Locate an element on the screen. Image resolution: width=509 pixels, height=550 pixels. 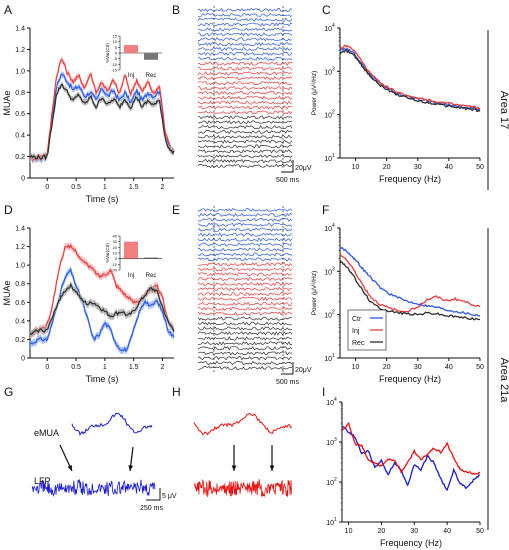
area17-label: Area 17 is located at coordinates (503, 110).